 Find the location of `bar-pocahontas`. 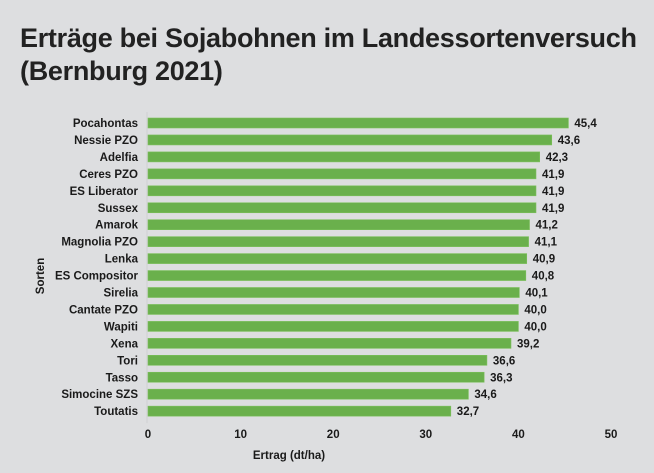

bar-pocahontas is located at coordinates (358, 123).